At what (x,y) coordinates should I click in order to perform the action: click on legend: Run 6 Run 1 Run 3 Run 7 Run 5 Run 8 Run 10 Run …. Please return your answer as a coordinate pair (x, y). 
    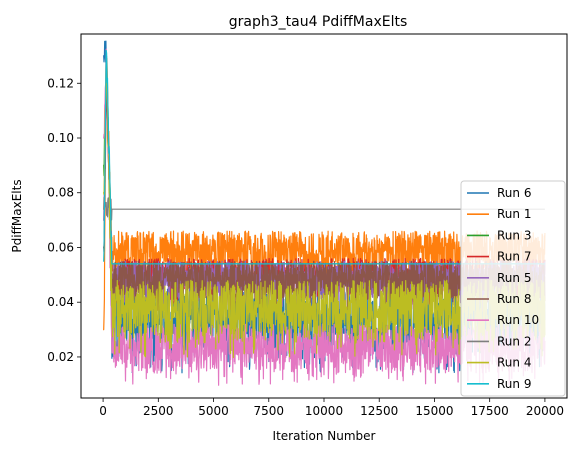
    Looking at the image, I should click on (513, 288).